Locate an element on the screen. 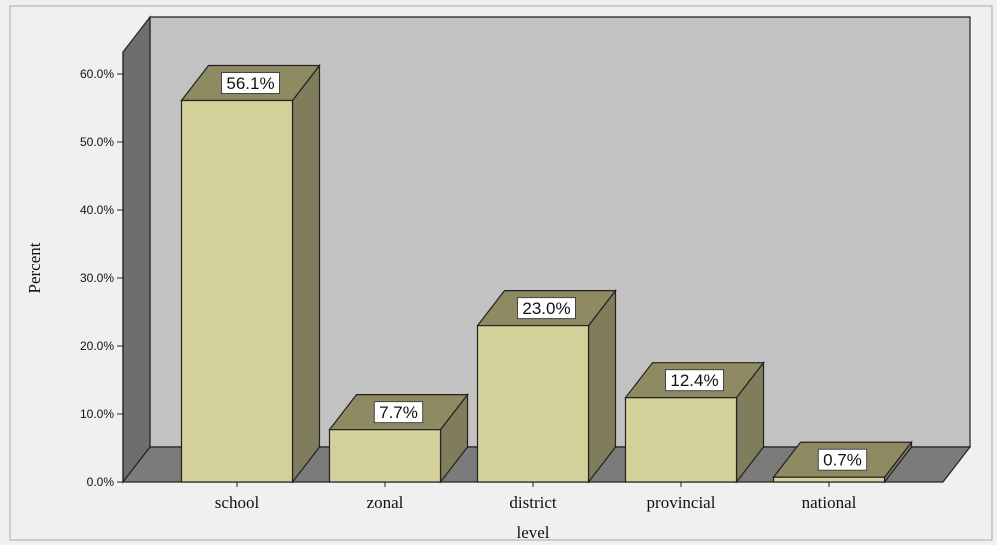  data-label-text: 56.1% is located at coordinates (250, 83).